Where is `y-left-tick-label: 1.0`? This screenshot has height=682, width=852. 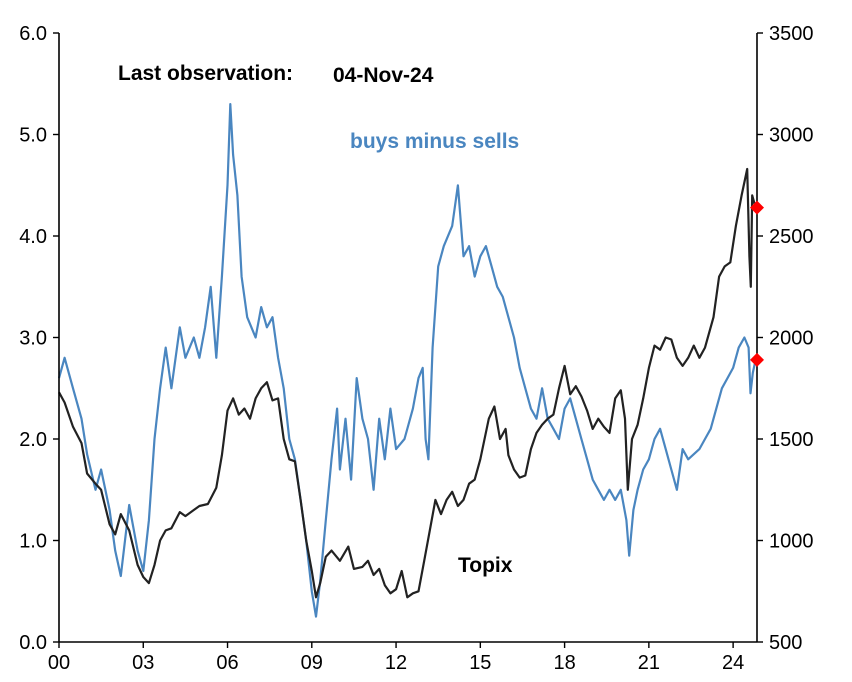
y-left-tick-label: 1.0 is located at coordinates (33, 542).